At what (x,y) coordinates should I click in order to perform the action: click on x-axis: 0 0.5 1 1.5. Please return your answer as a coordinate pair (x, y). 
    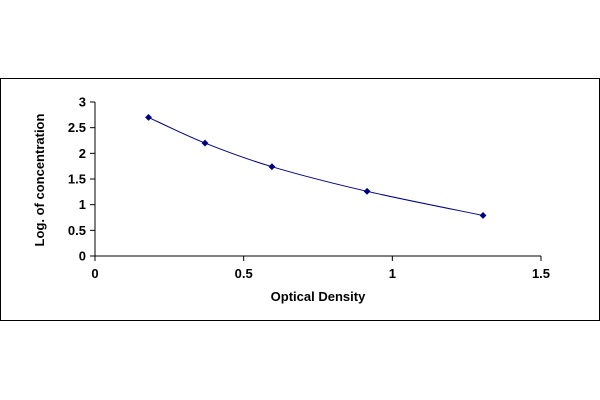
    Looking at the image, I should click on (320, 268).